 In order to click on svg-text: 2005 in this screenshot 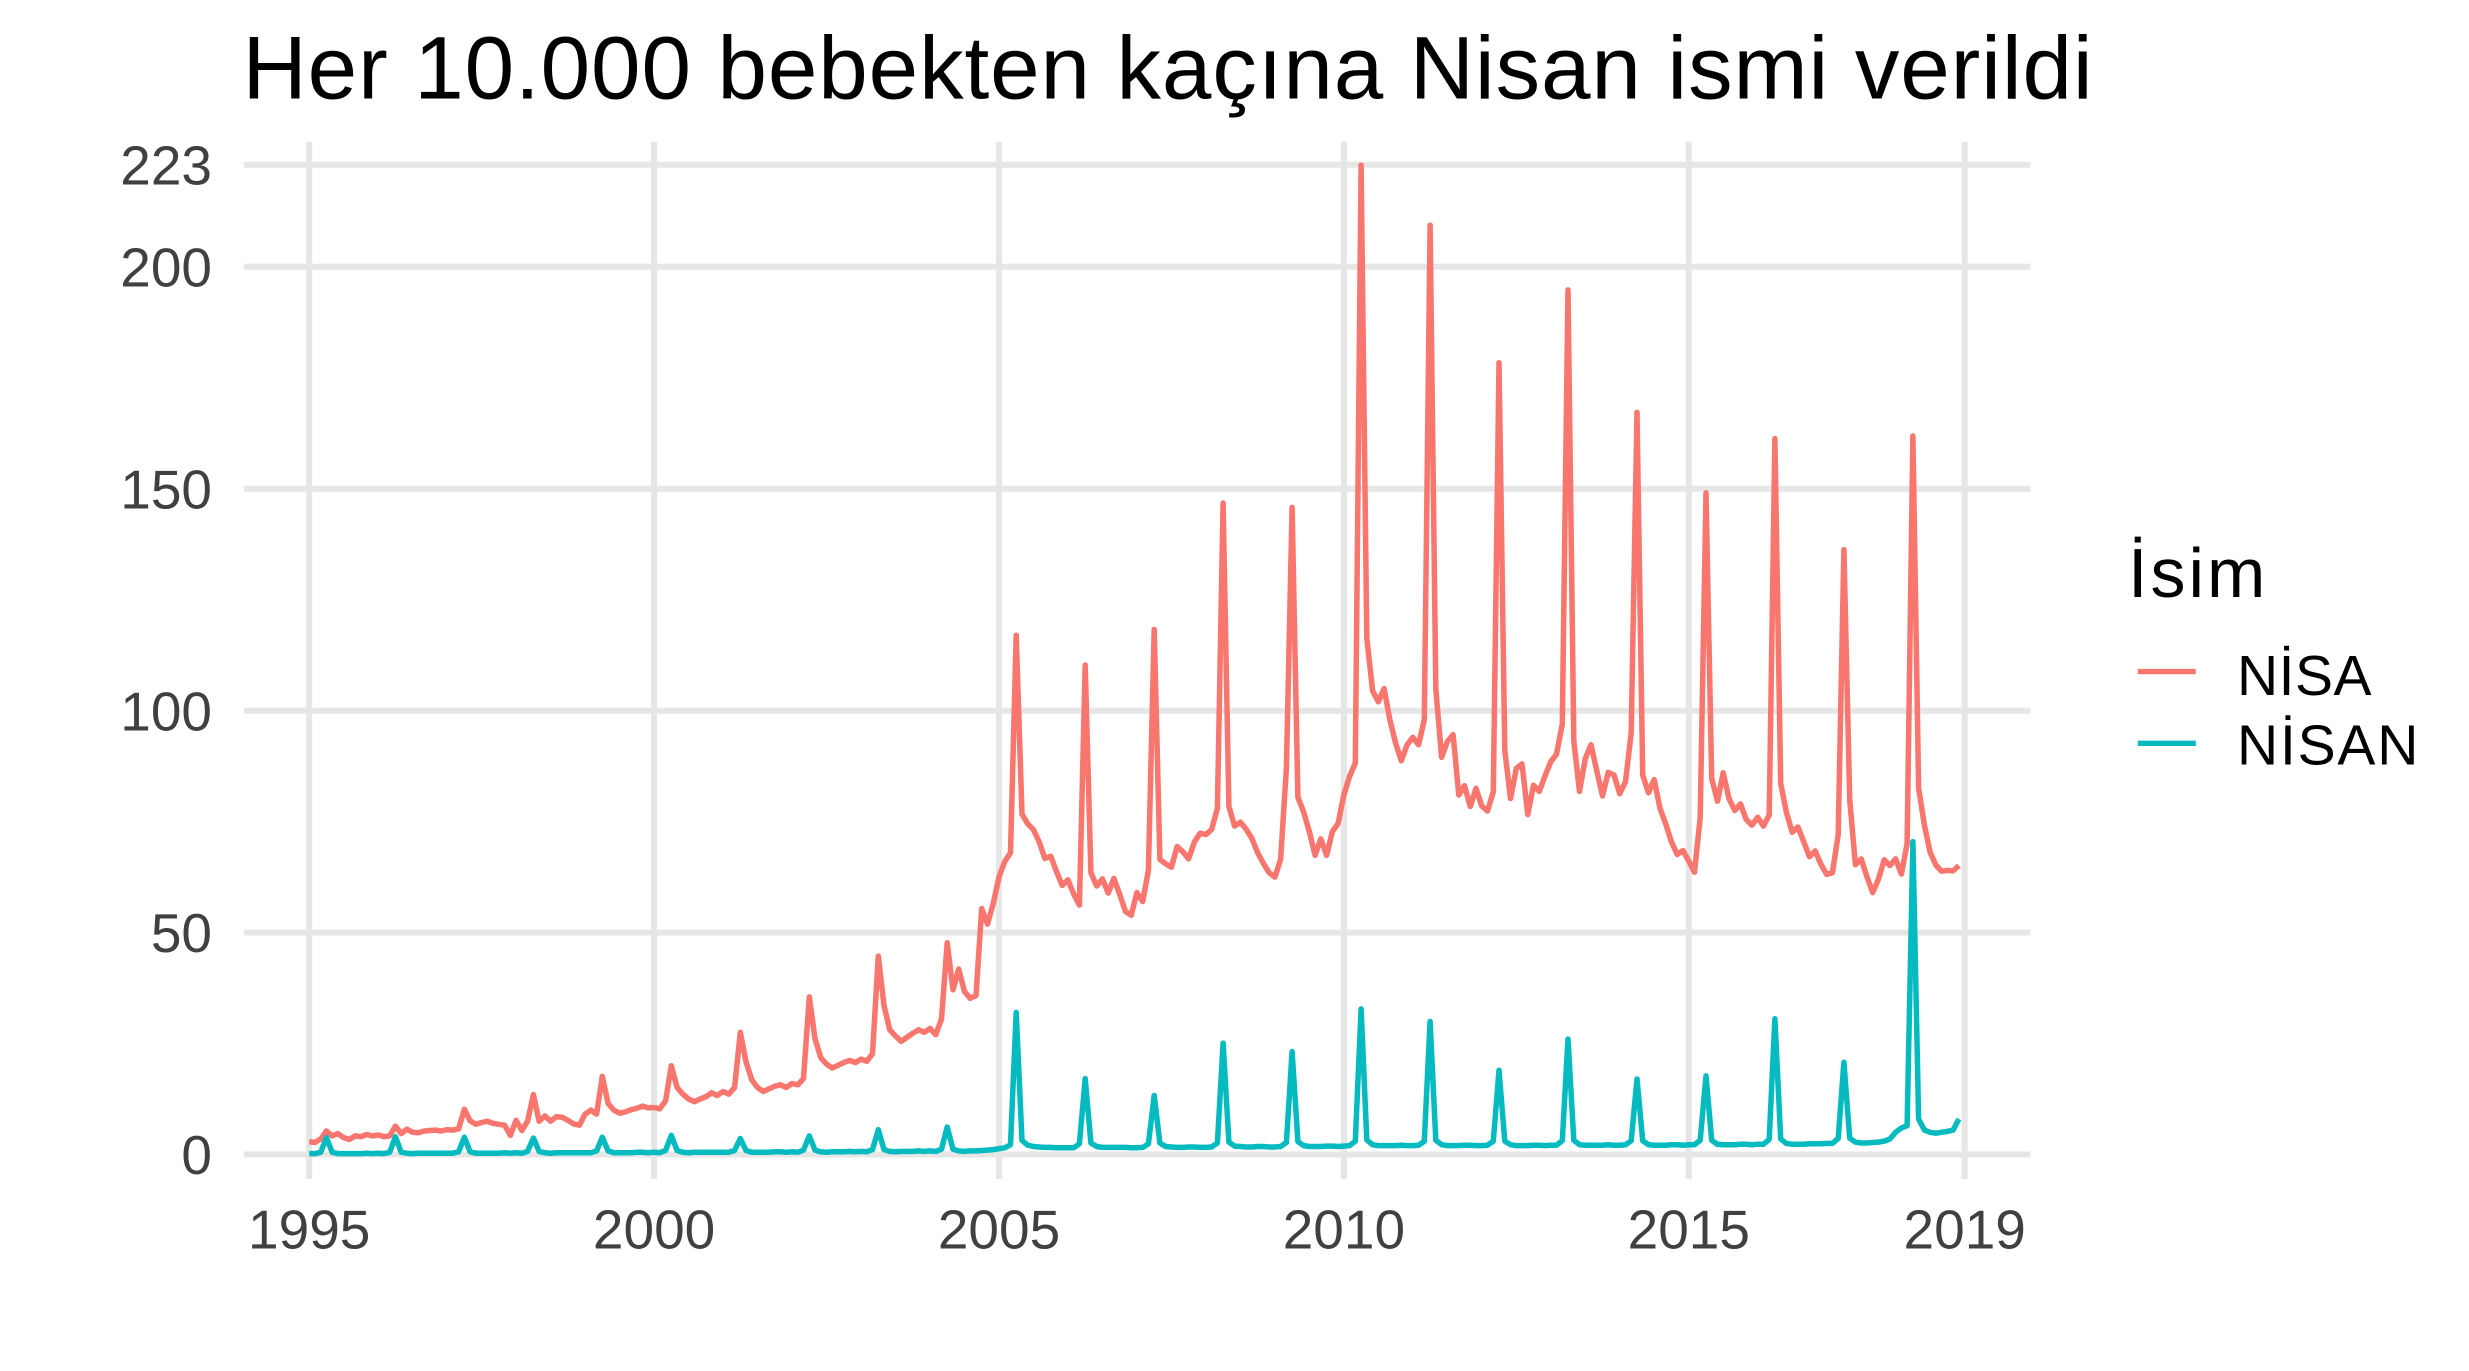, I will do `click(999, 1230)`.